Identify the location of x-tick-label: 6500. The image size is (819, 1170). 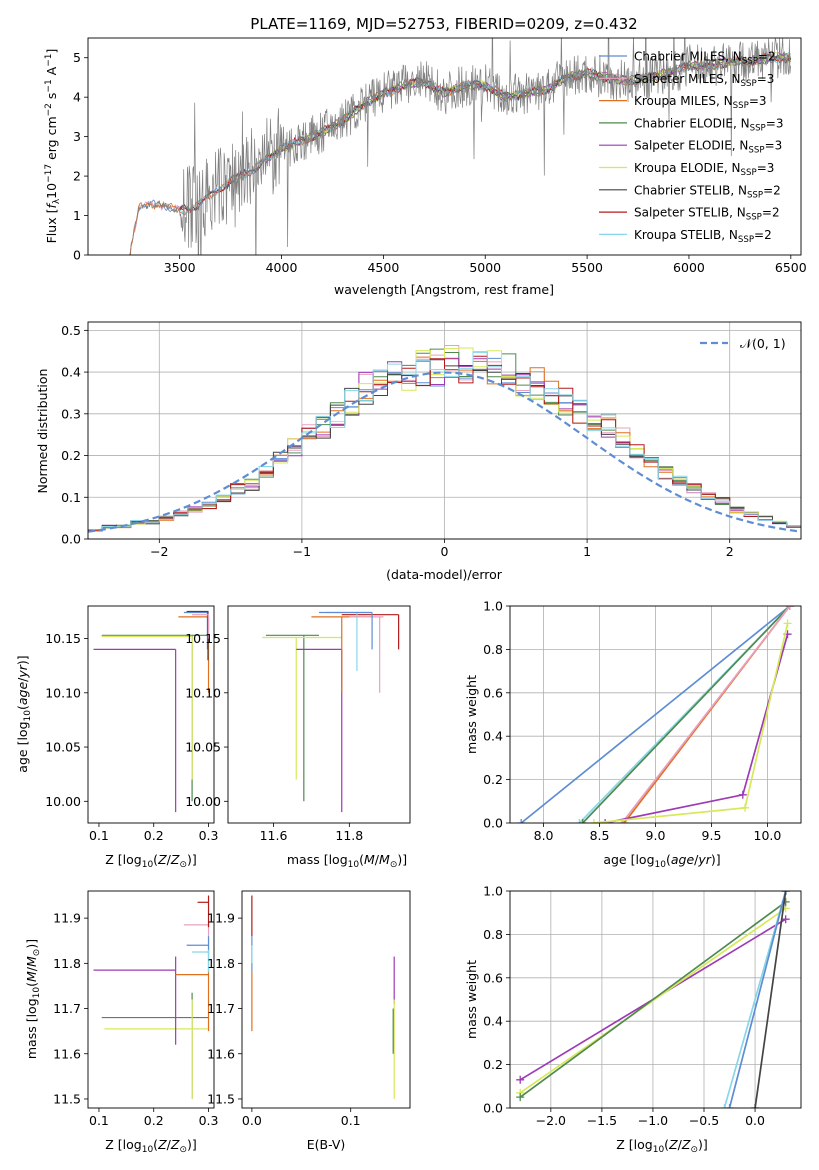
(791, 267).